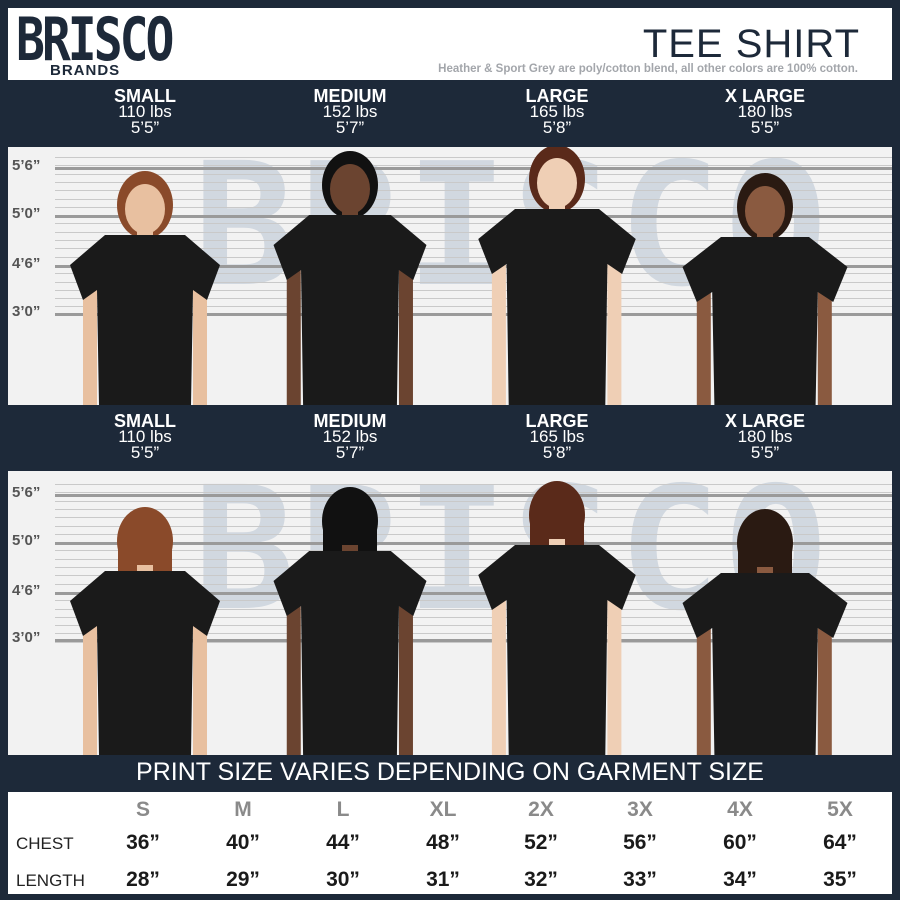 Image resolution: width=900 pixels, height=900 pixels. What do you see at coordinates (443, 842) in the screenshot?
I see `measurement-cell: 48”` at bounding box center [443, 842].